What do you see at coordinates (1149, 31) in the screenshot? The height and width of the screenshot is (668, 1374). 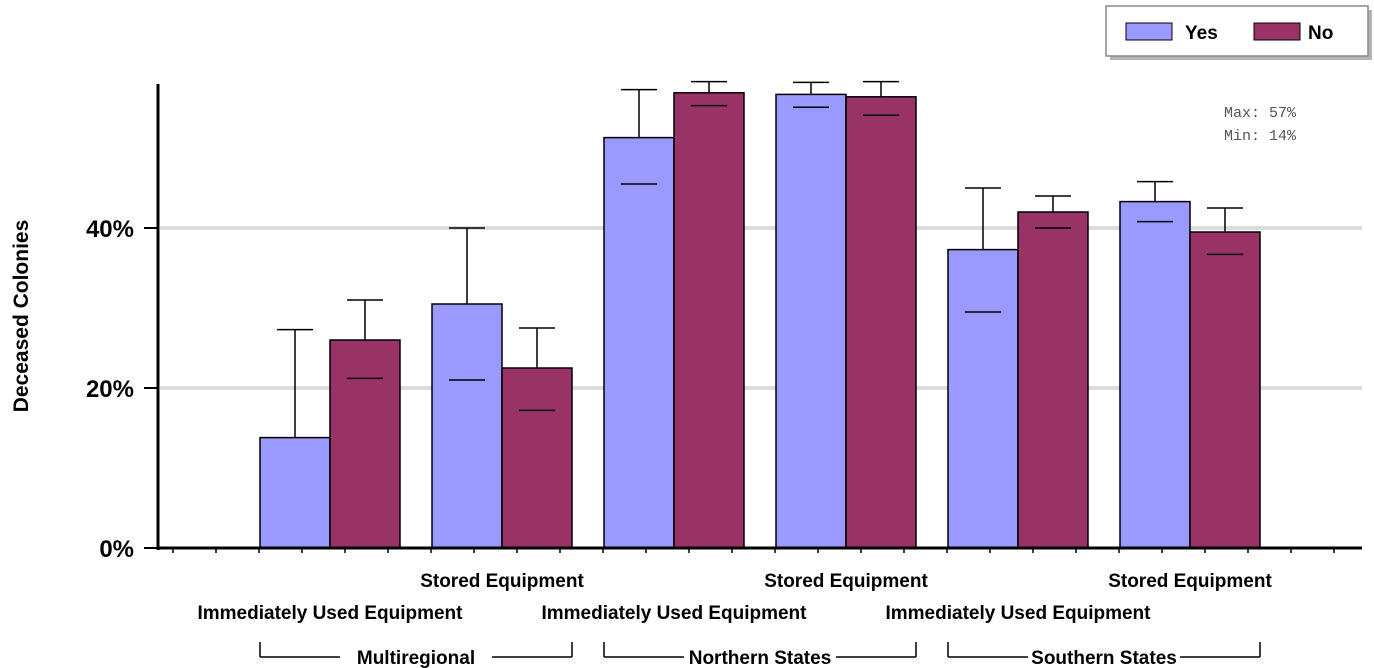 I see `legend-swatch-yes` at bounding box center [1149, 31].